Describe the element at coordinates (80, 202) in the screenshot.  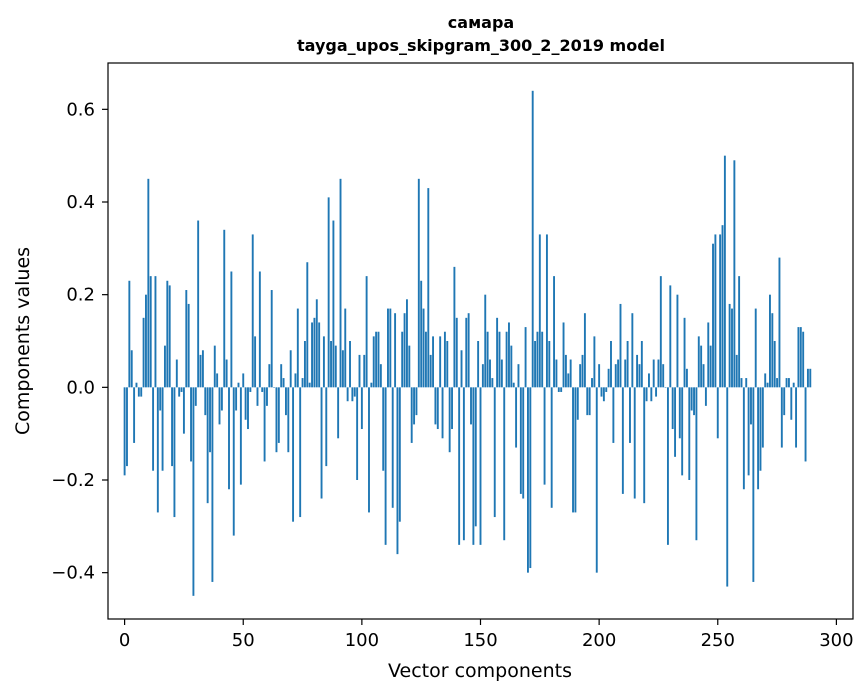
I see `y-tick-label: 0.4` at that location.